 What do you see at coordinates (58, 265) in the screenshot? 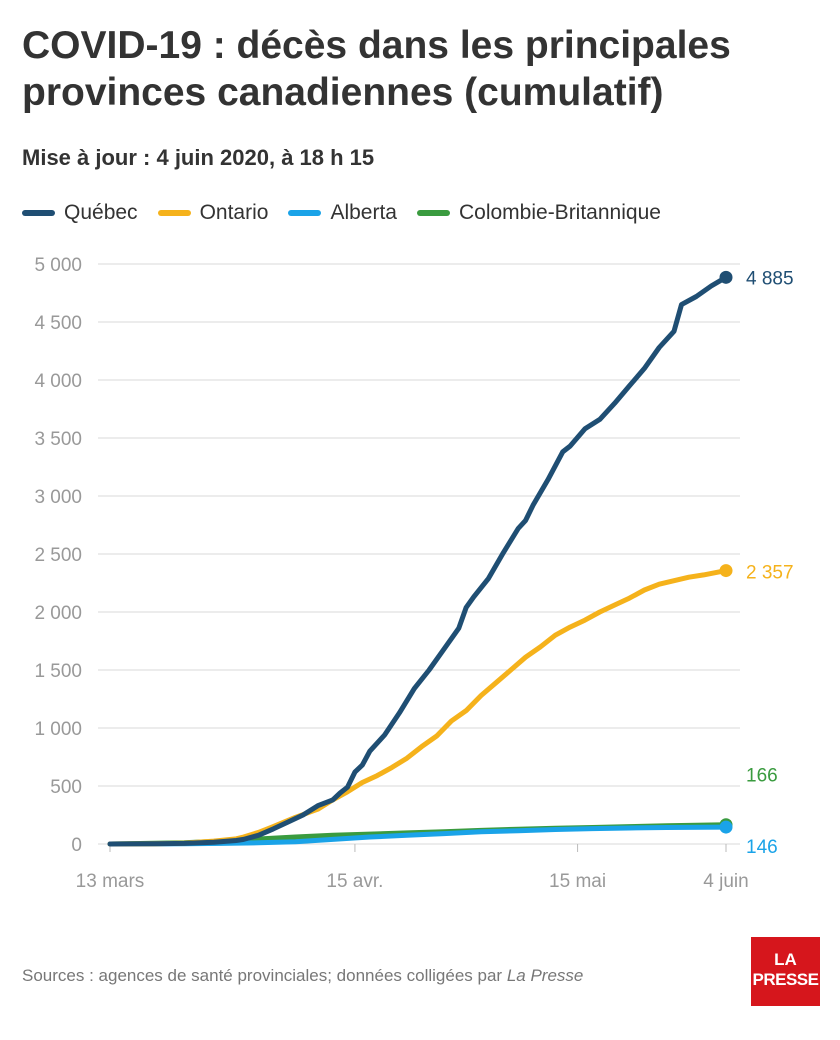
I see `y-tick-label: 5 000` at bounding box center [58, 265].